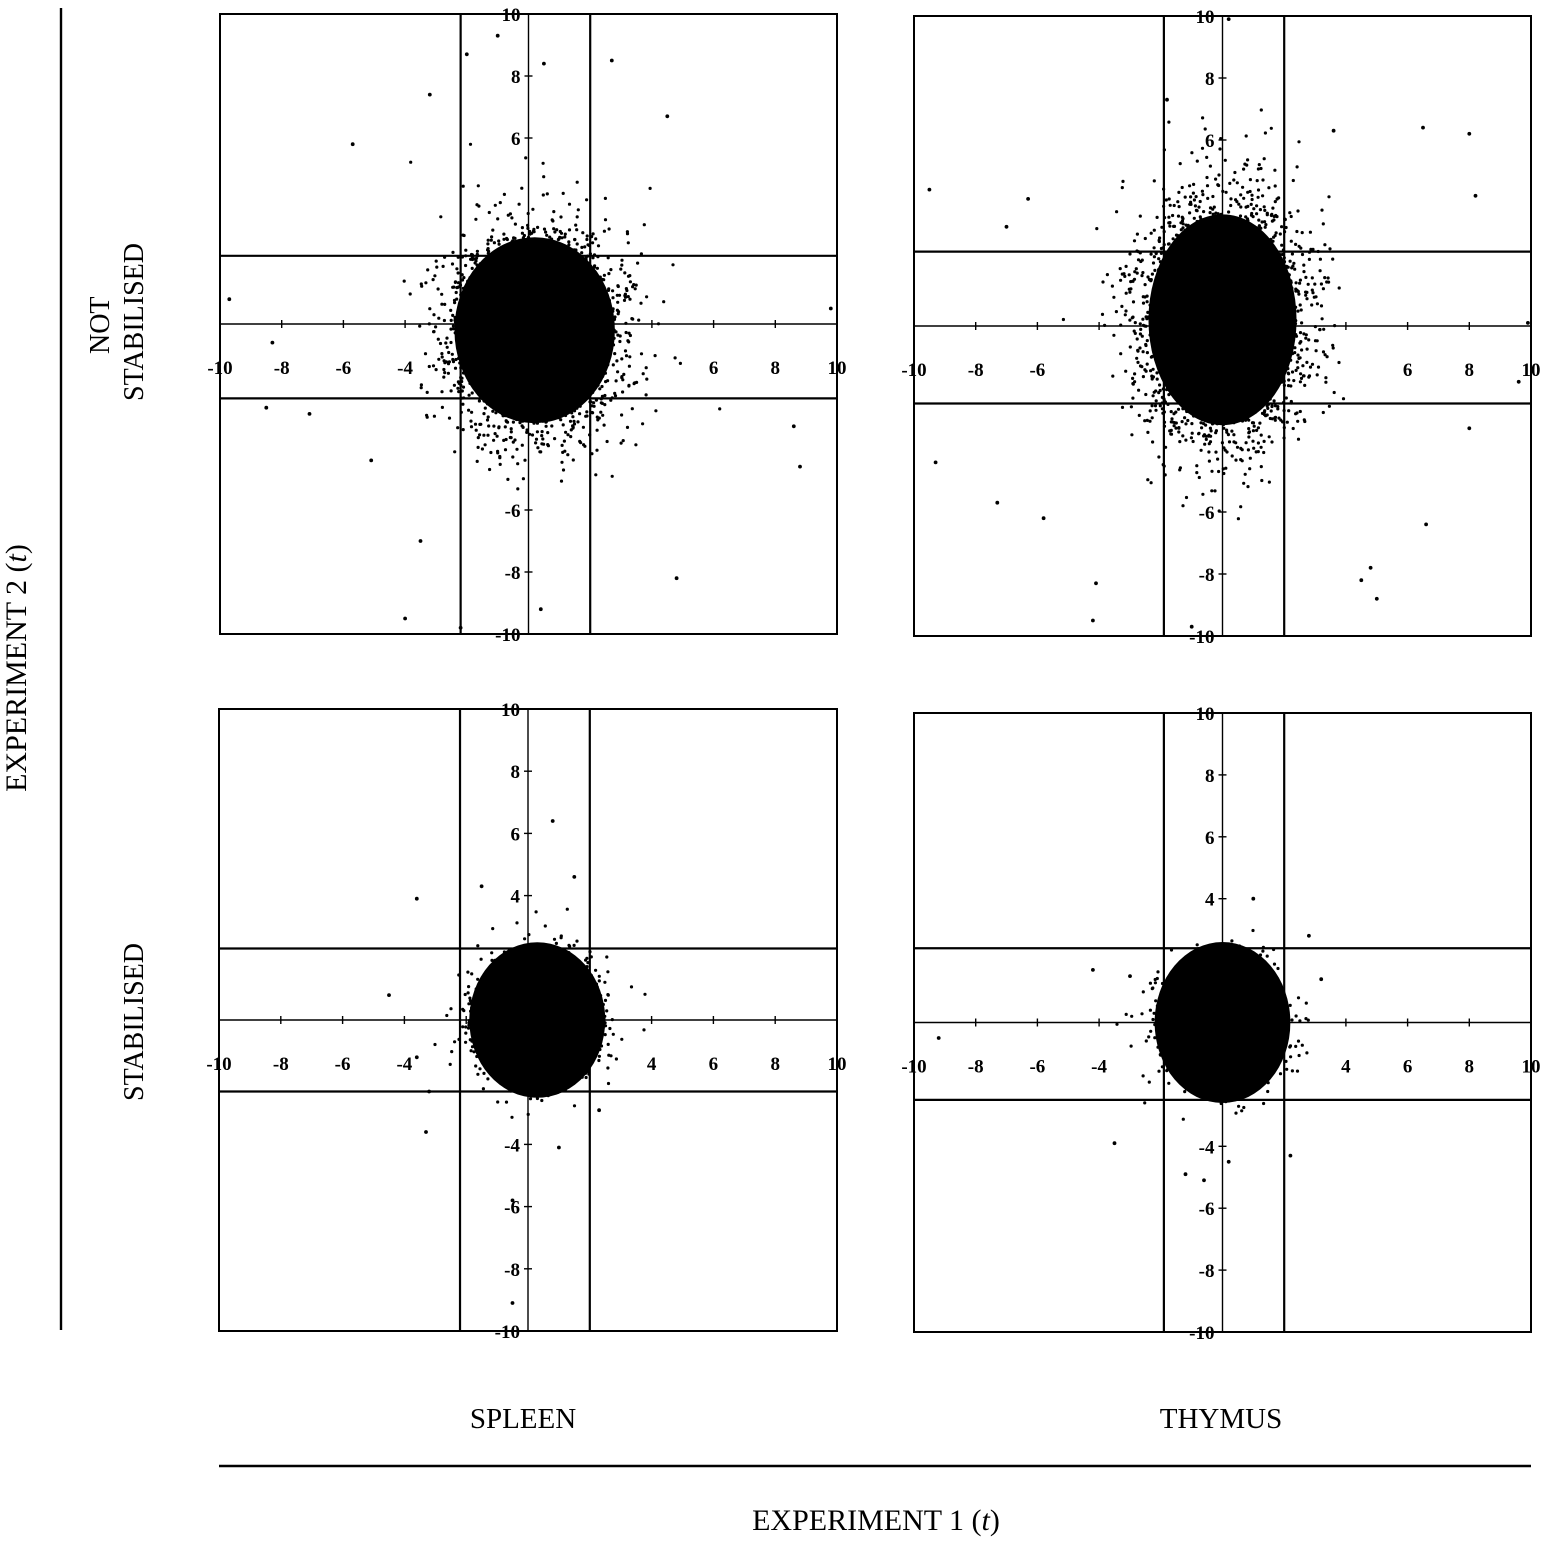 The image size is (1548, 1541). I want to click on y-tick-label: -10, so click(507, 635).